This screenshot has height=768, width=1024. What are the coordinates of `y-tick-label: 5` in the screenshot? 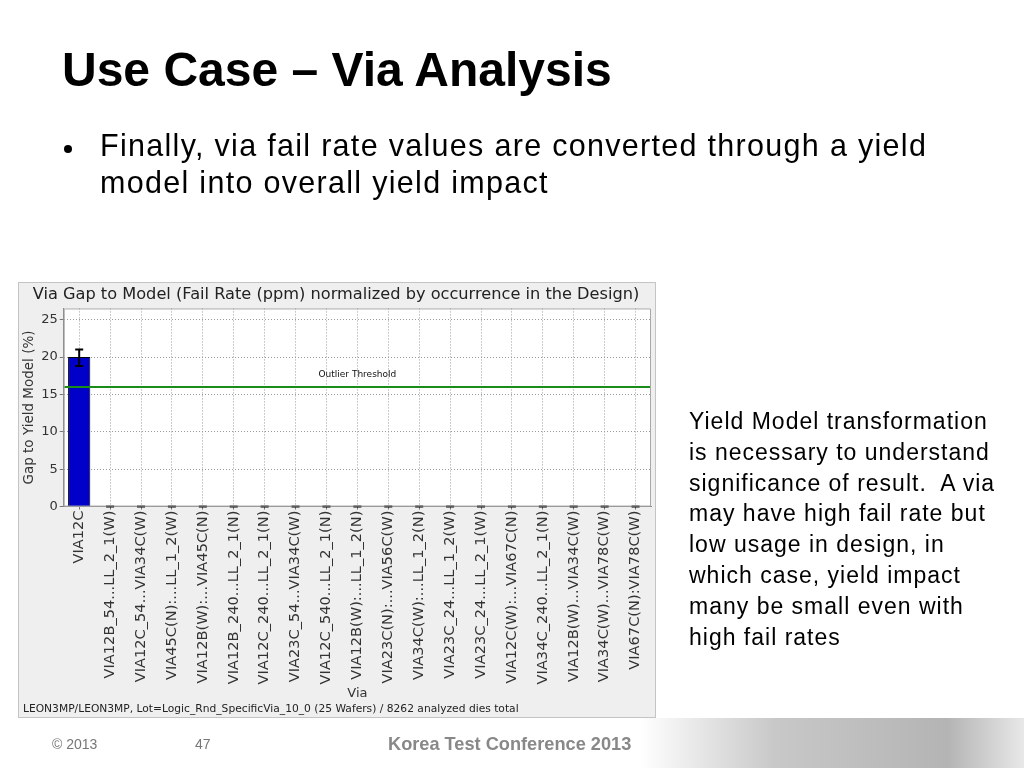 It's located at (53, 468).